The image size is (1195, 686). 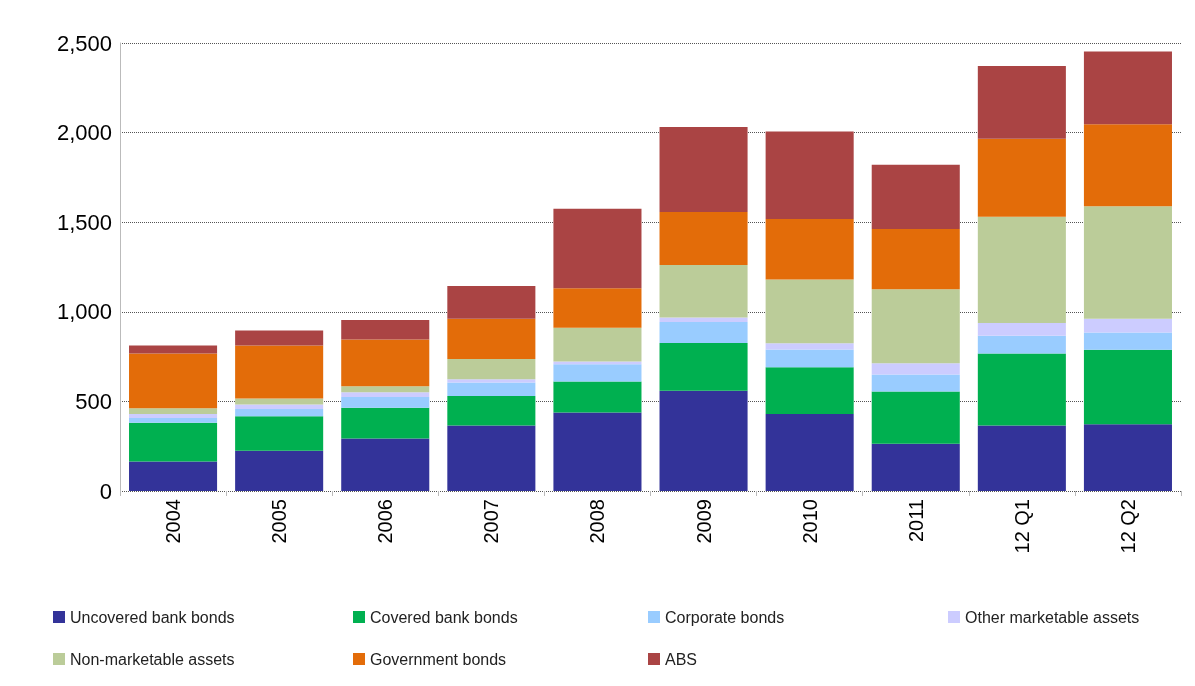 I want to click on x-tick-label: 2009, so click(x=703, y=521).